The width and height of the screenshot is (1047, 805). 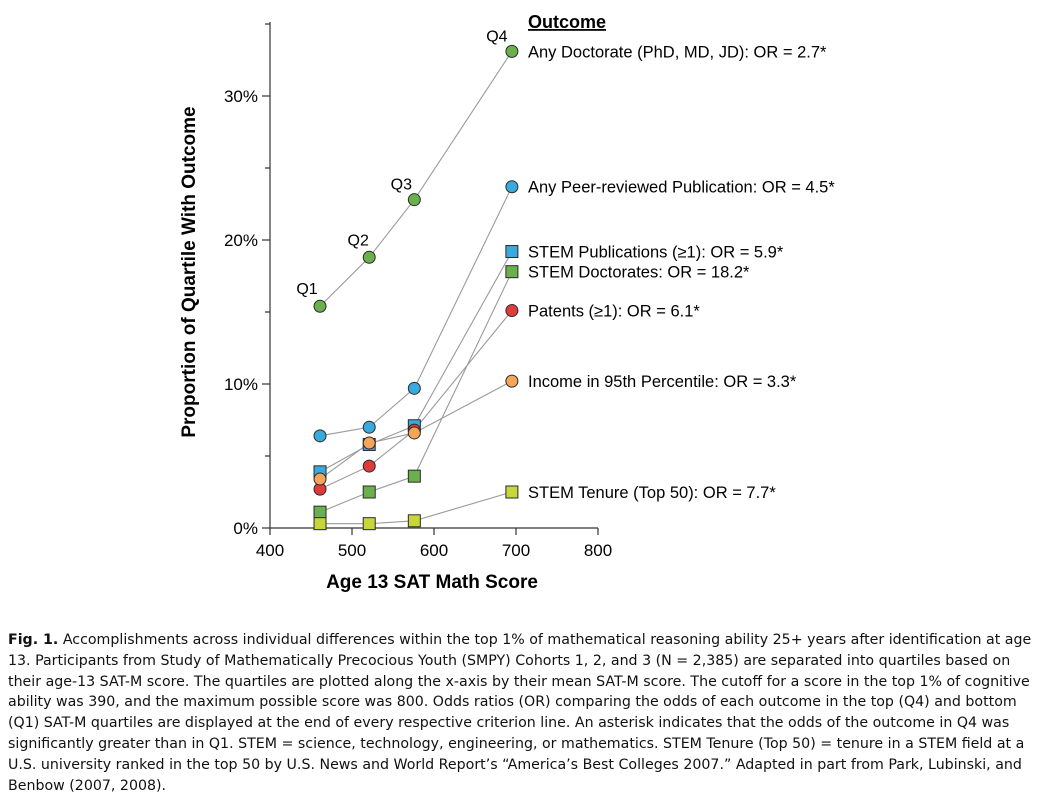 I want to click on series-label: STEM Doctorates: OR = 18.2*, so click(x=639, y=273).